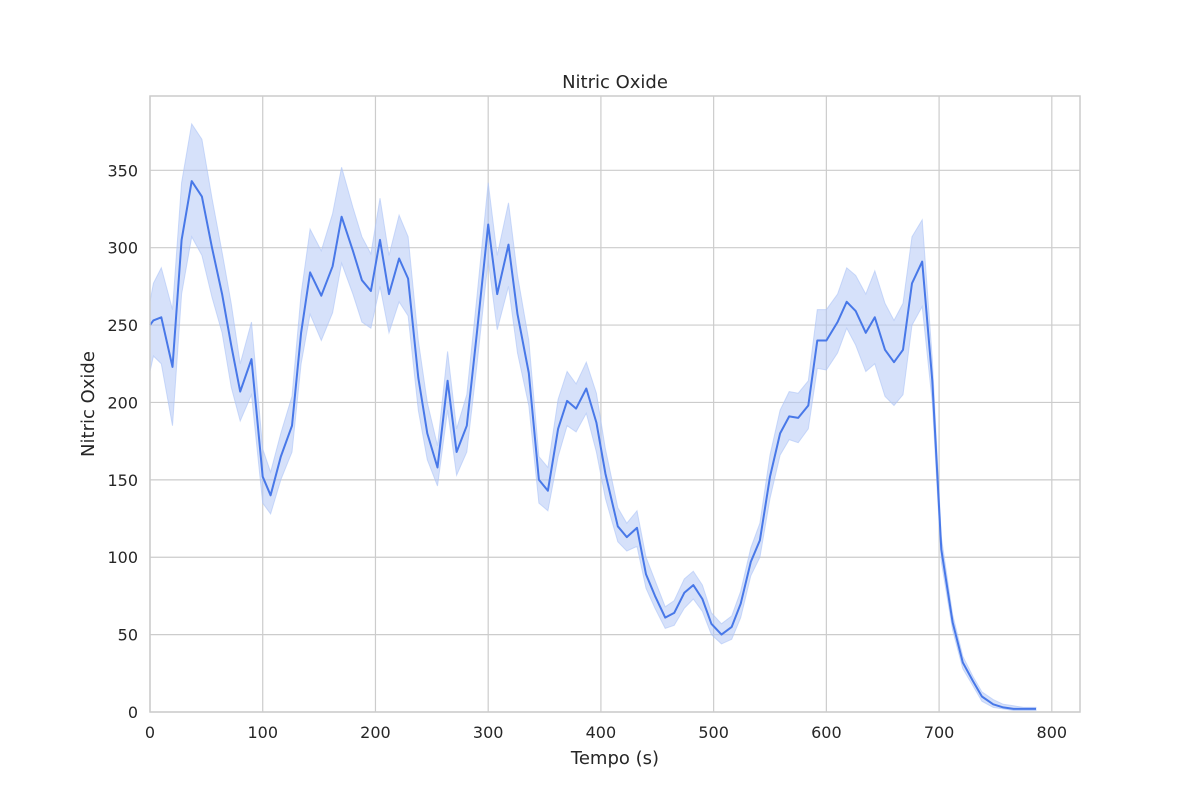 This screenshot has width=1200, height=800. Describe the element at coordinates (939, 732) in the screenshot. I see `x-tick-label: 700` at that location.